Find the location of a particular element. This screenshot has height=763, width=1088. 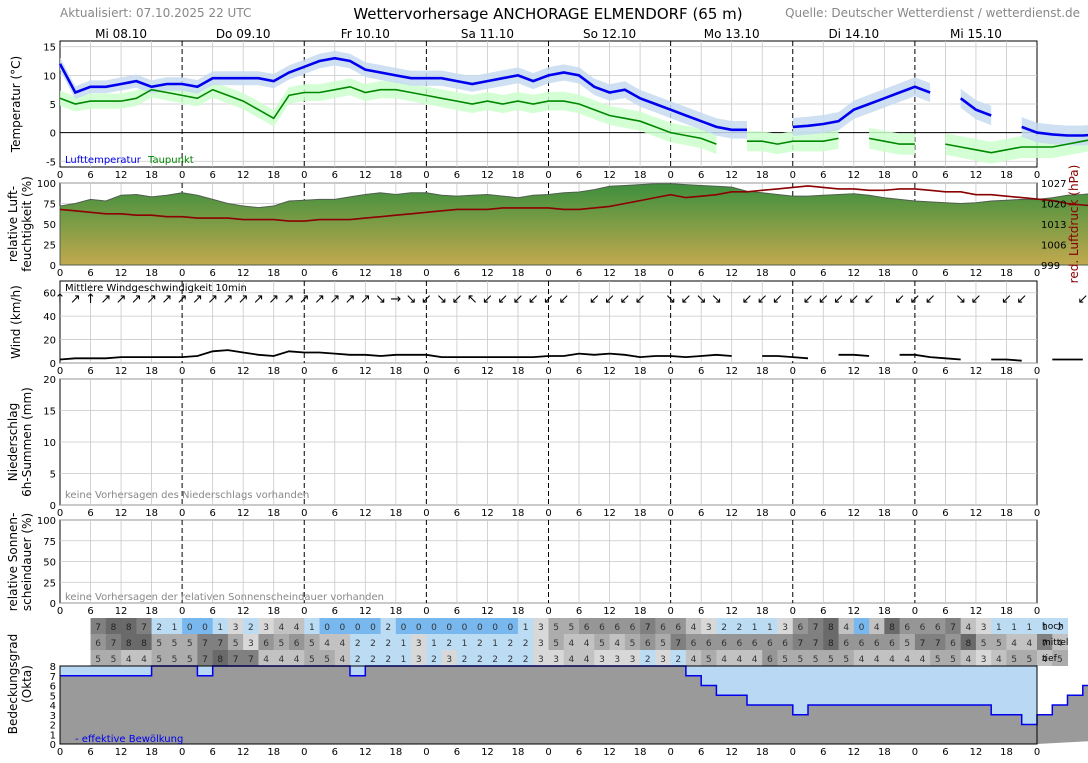

cloud-cell-value: 4 is located at coordinates (877, 660).